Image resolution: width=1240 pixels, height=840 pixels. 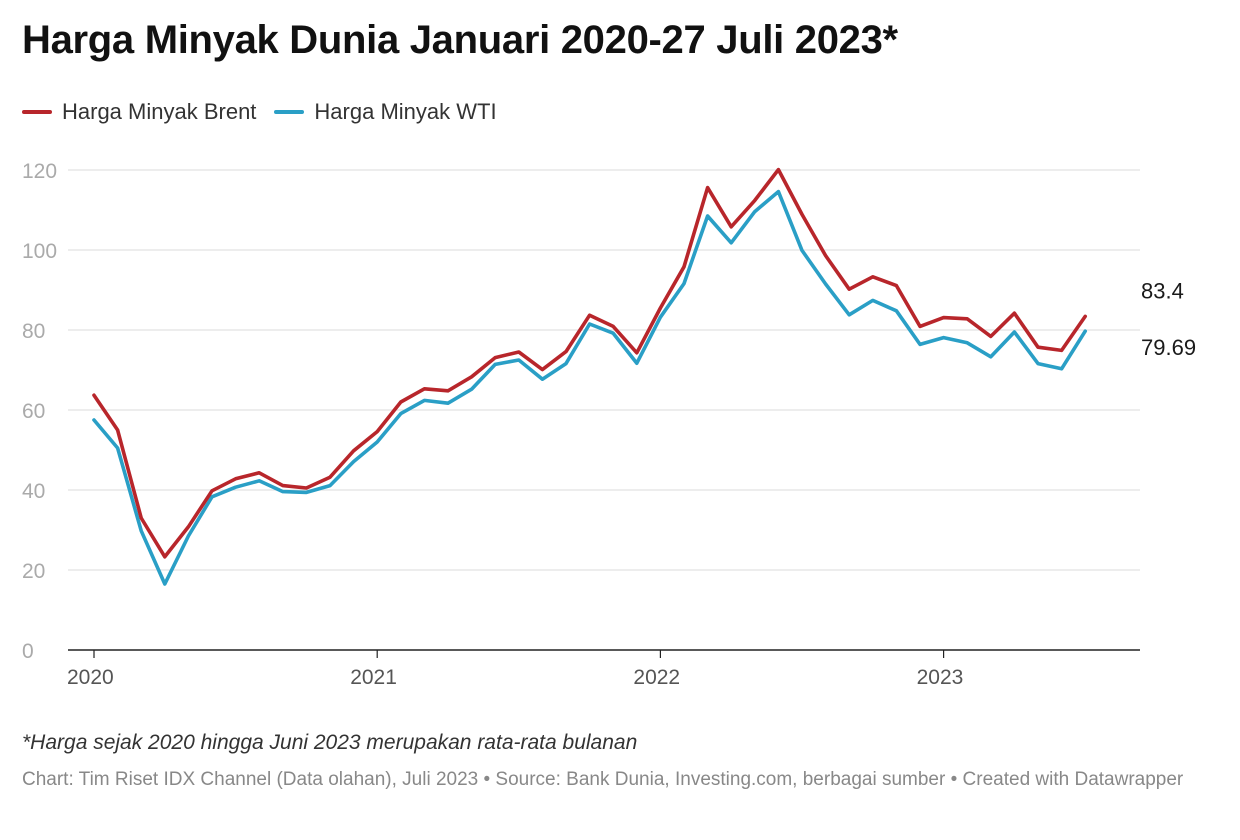 I want to click on y-tick-label: 120, so click(x=39, y=171).